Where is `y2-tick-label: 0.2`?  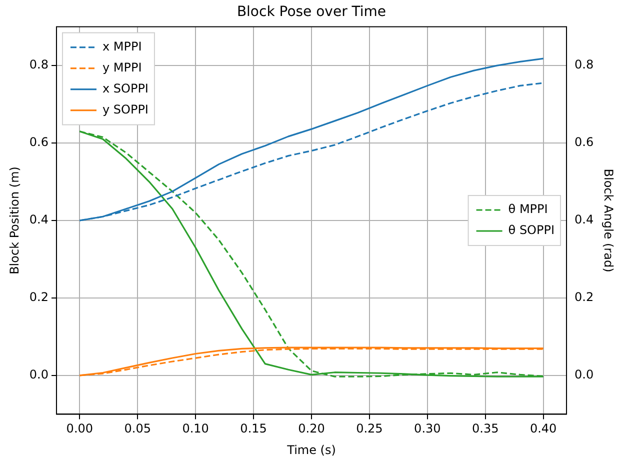 y2-tick-label: 0.2 is located at coordinates (584, 297).